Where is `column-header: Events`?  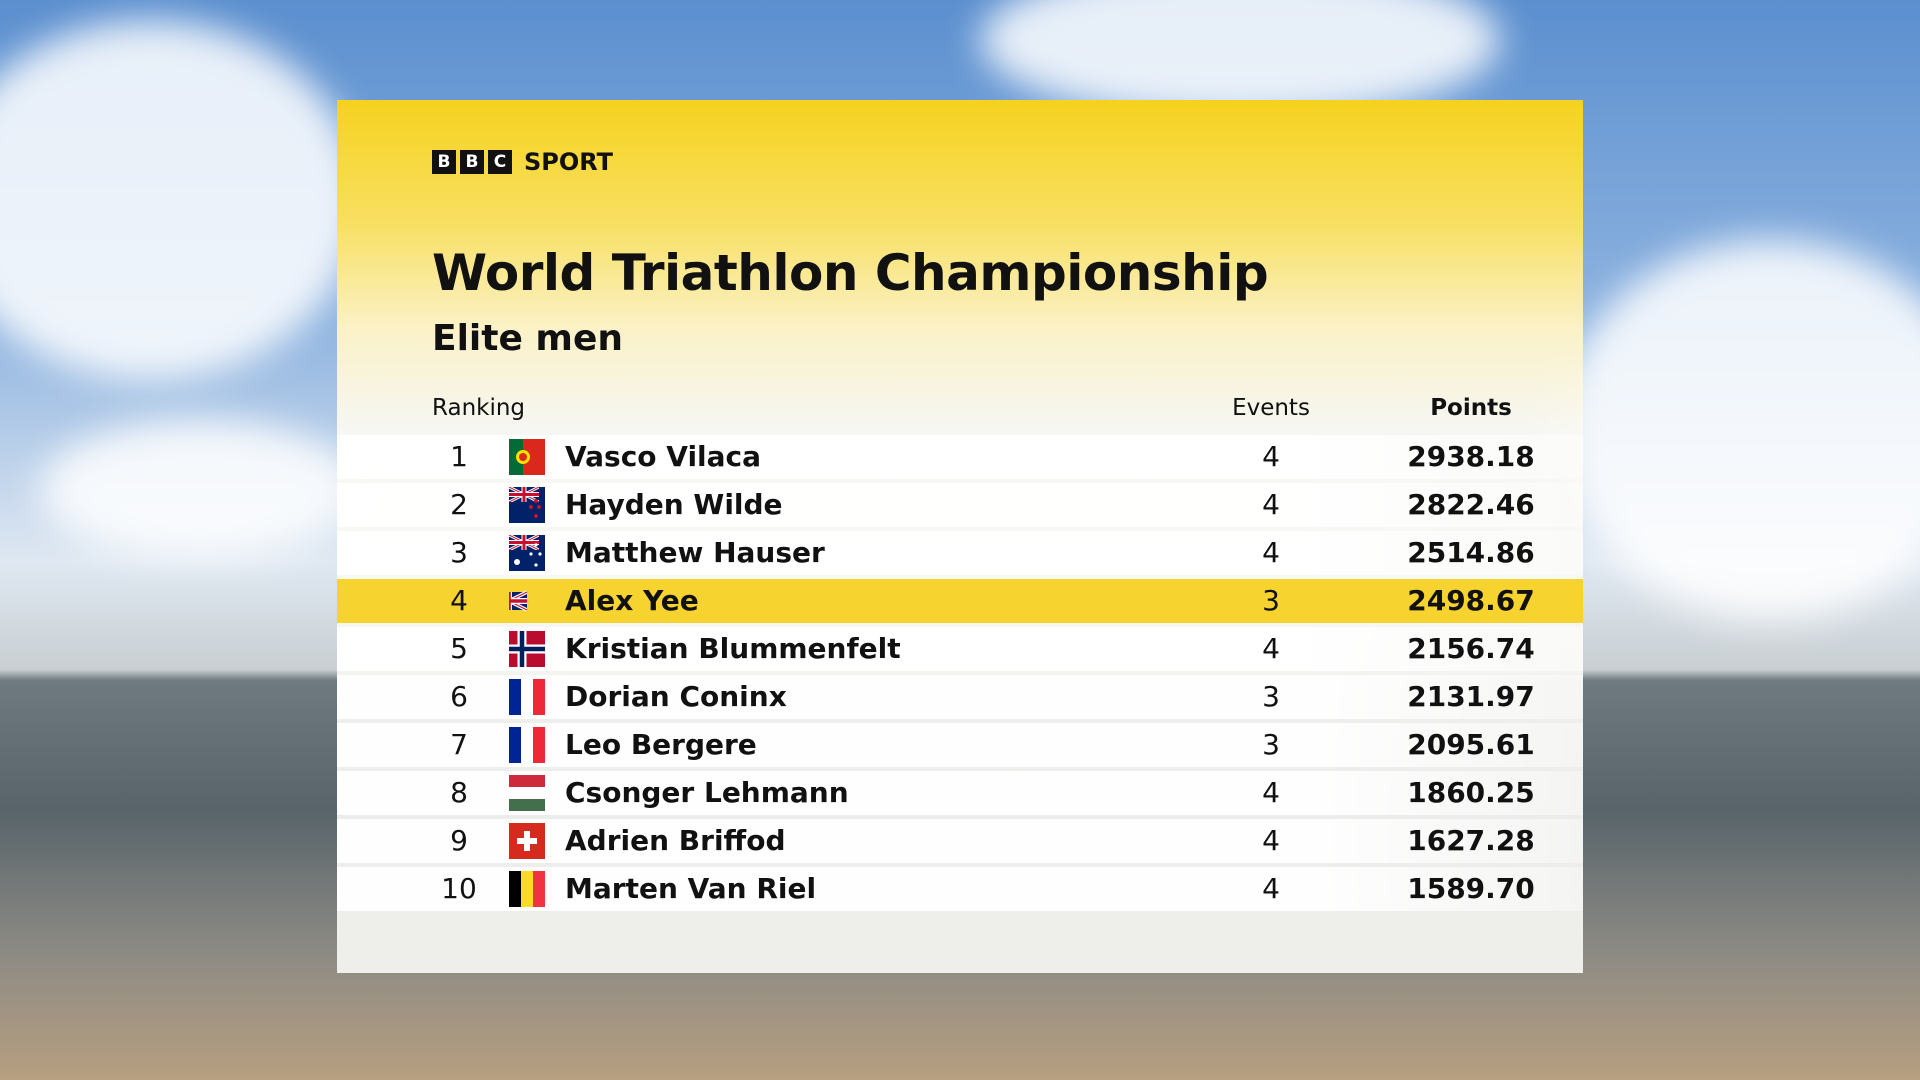
column-header: Events is located at coordinates (1271, 408).